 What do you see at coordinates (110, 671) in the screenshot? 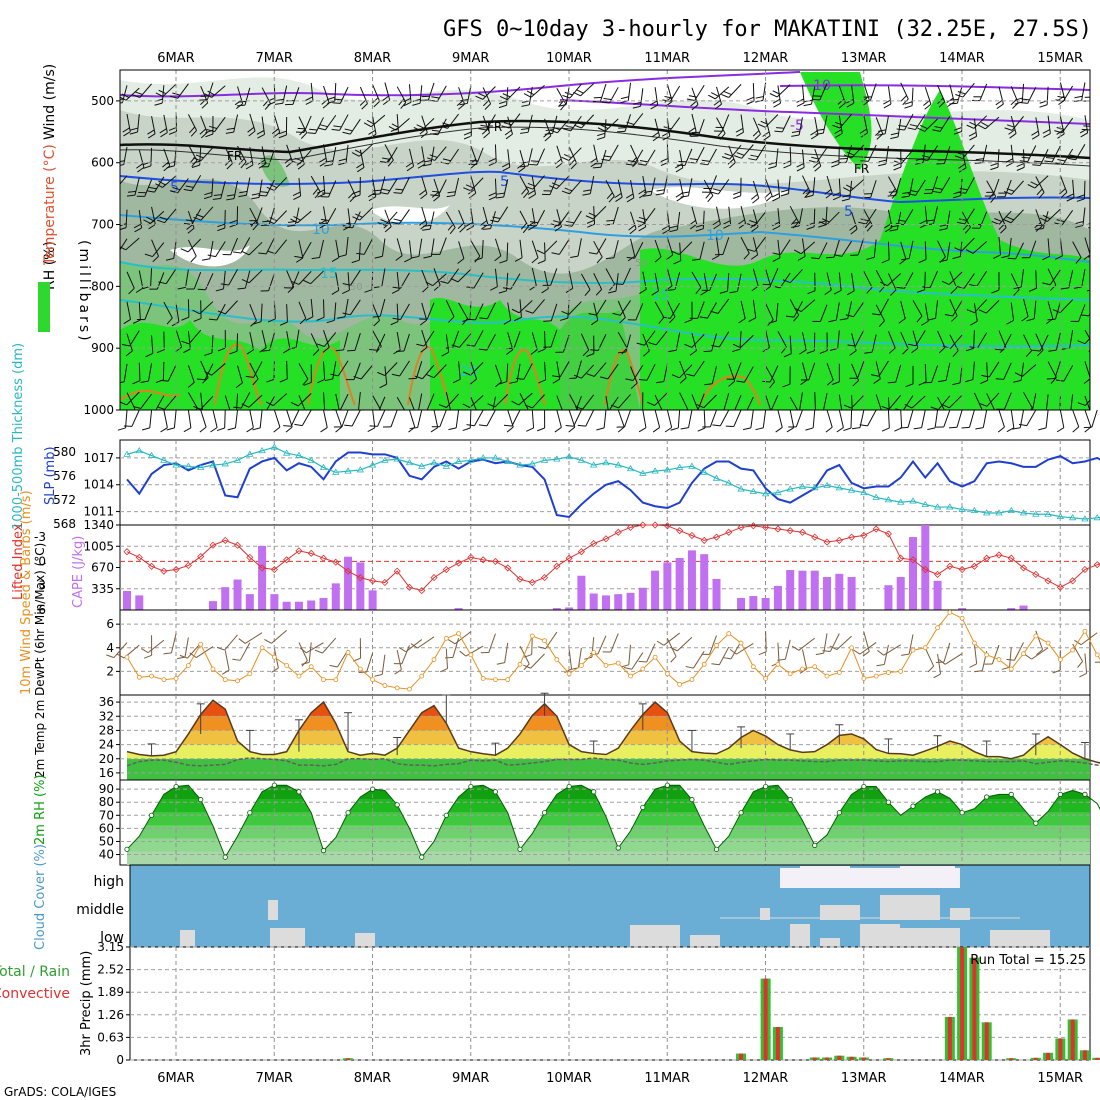
I see `tick-label: 2` at bounding box center [110, 671].